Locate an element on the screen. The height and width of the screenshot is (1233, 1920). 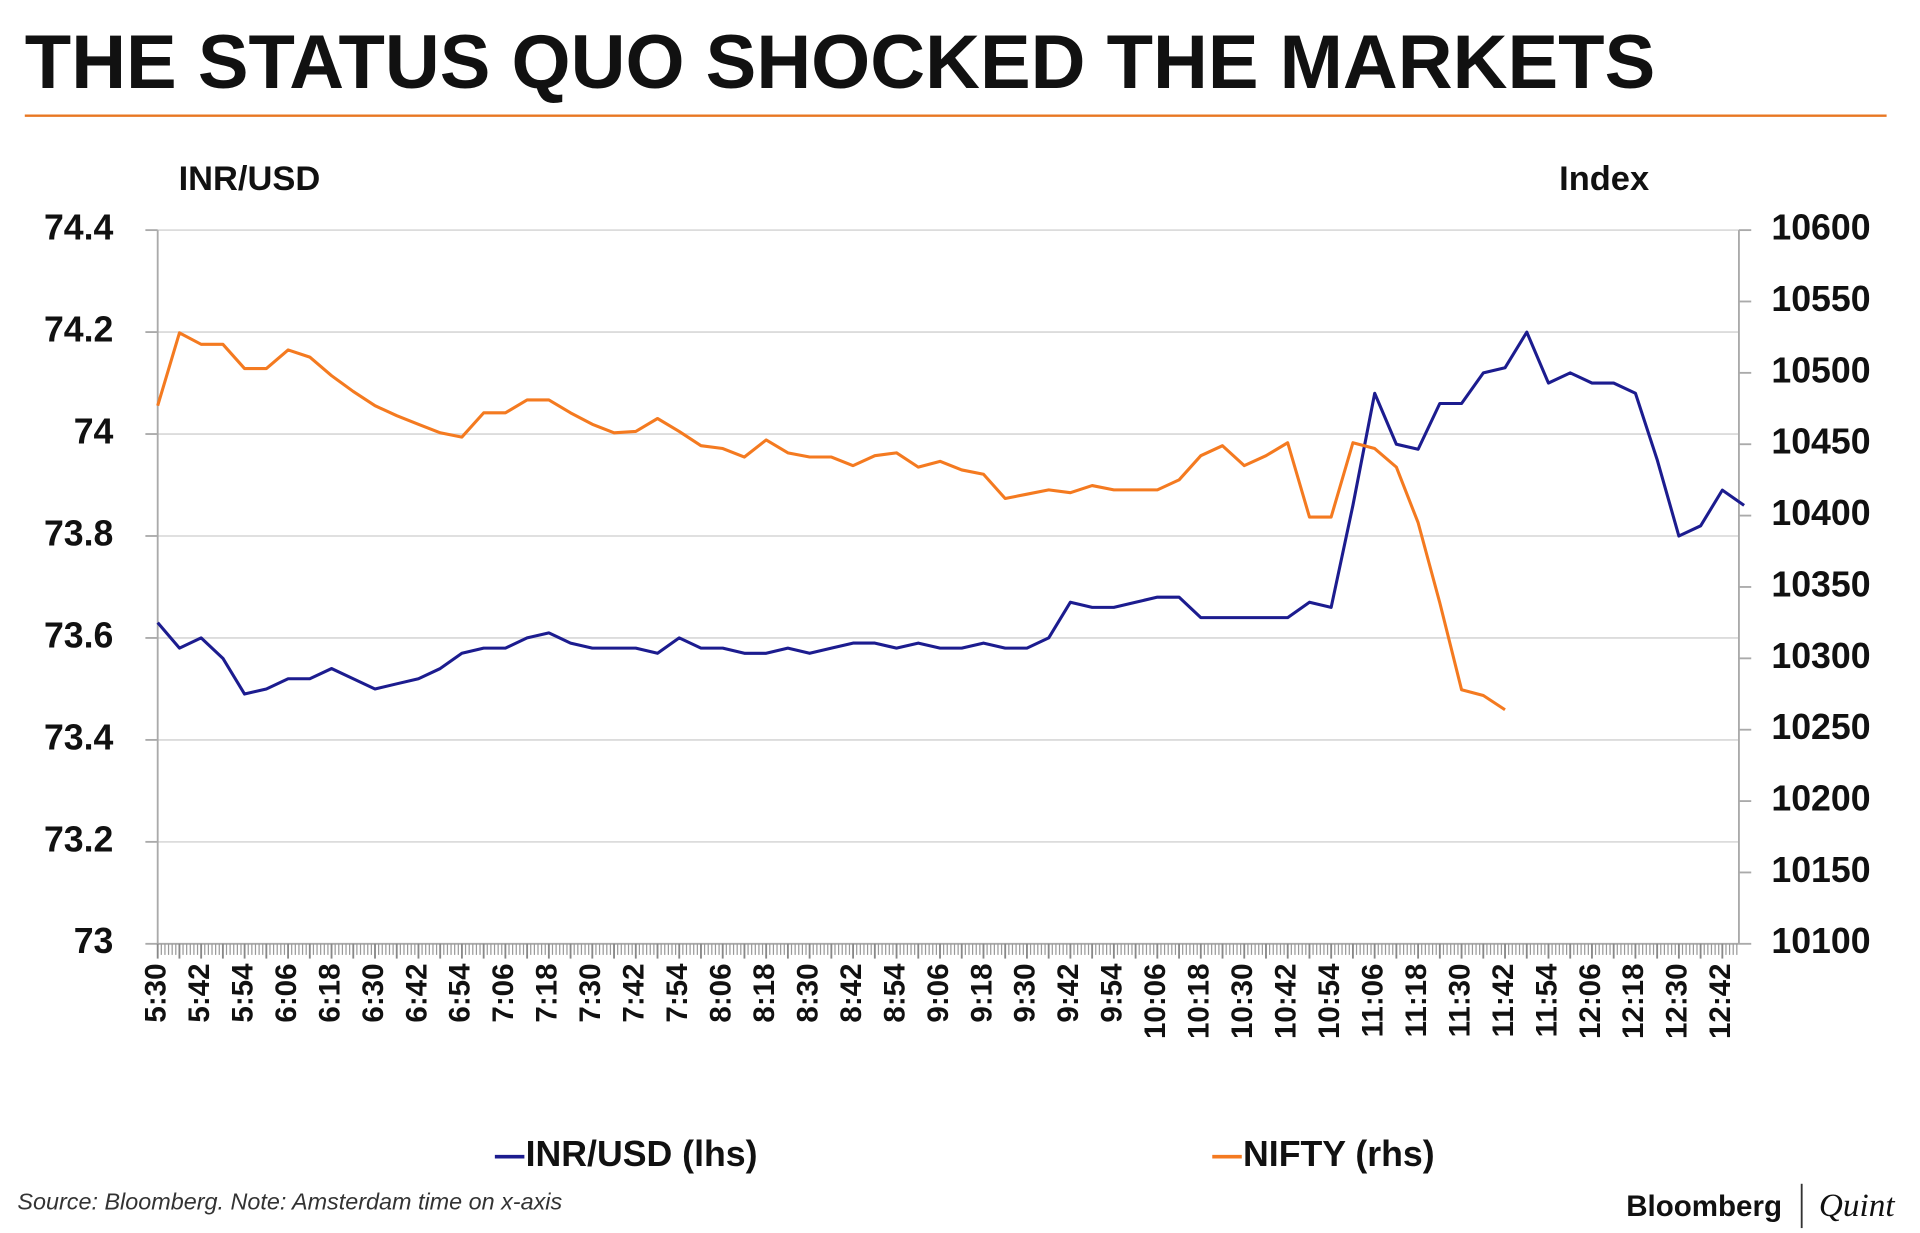
x-tick-label: 8:06 is located at coordinates (720, 993).